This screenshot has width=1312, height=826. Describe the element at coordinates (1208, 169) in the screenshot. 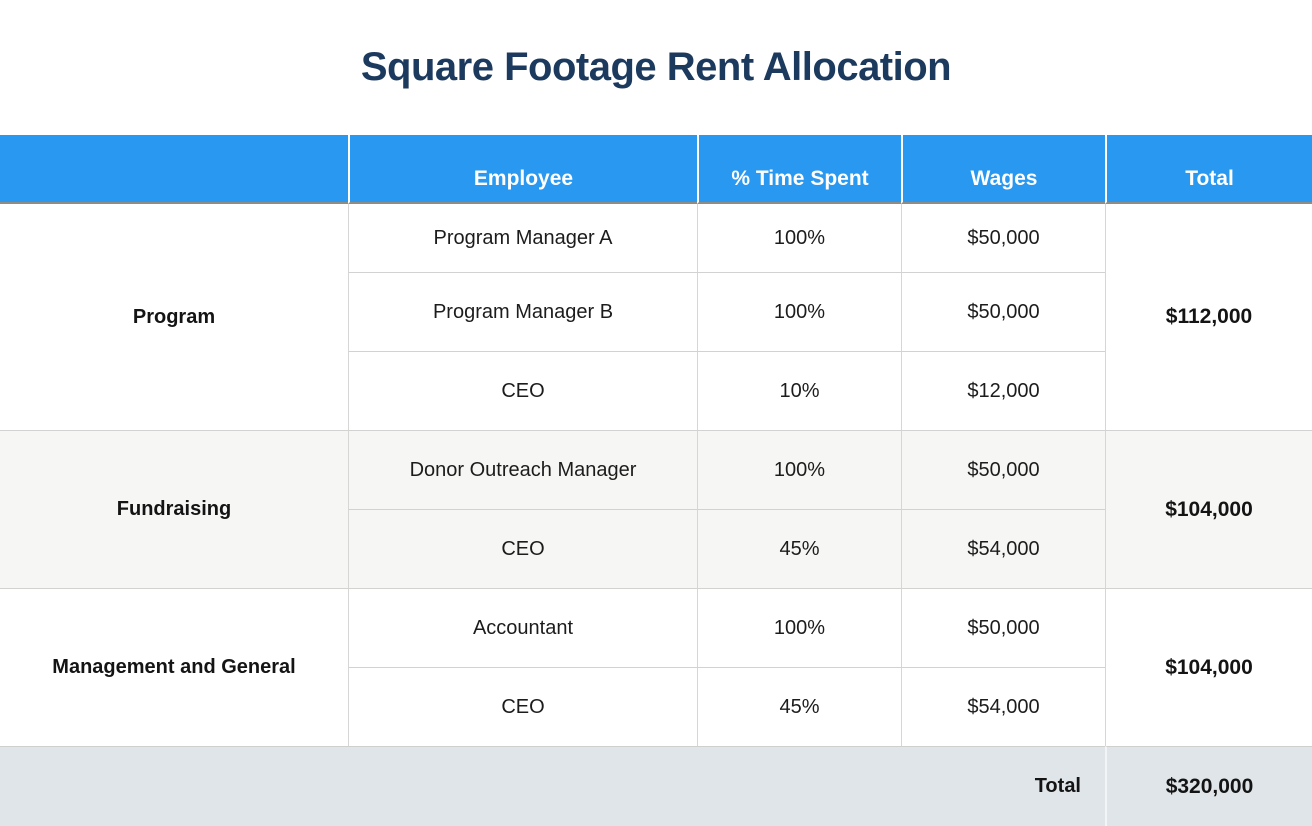

I see `header-cell-total: Total` at that location.